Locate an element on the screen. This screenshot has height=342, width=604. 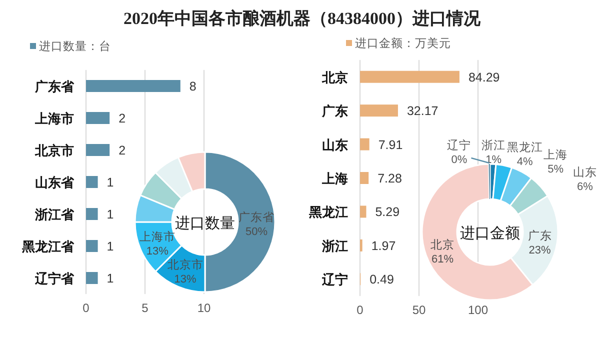
y-tick-label: 上海市 is located at coordinates (54, 118).